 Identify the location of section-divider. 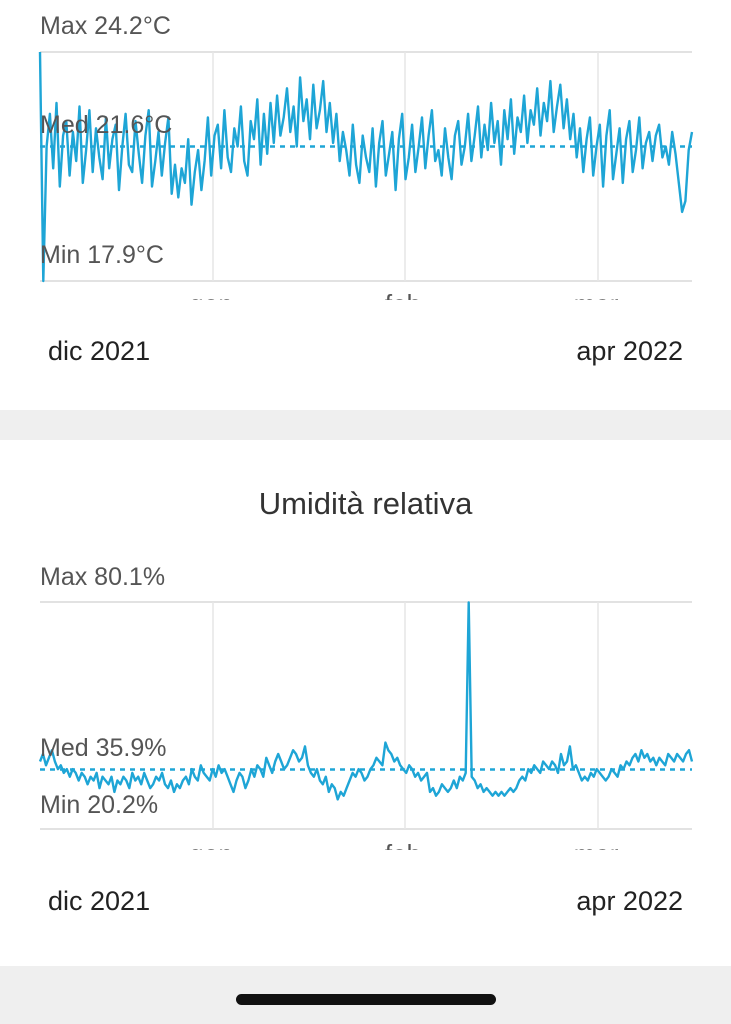
(365, 425).